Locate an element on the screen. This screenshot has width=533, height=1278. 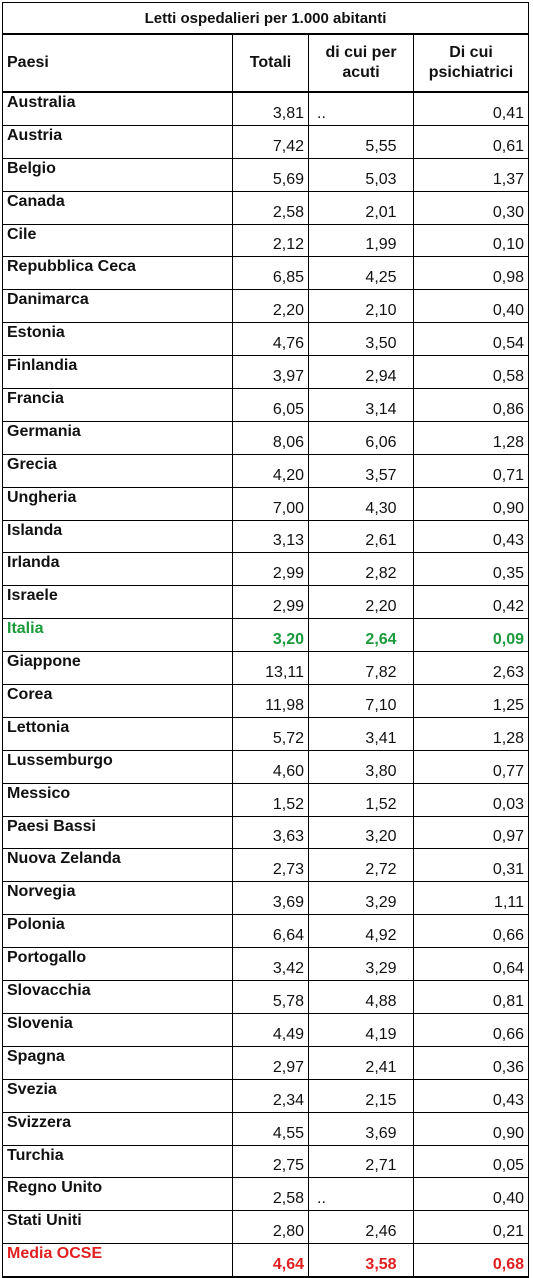
psichiatrici-cell: 0,40 is located at coordinates (471, 1194).